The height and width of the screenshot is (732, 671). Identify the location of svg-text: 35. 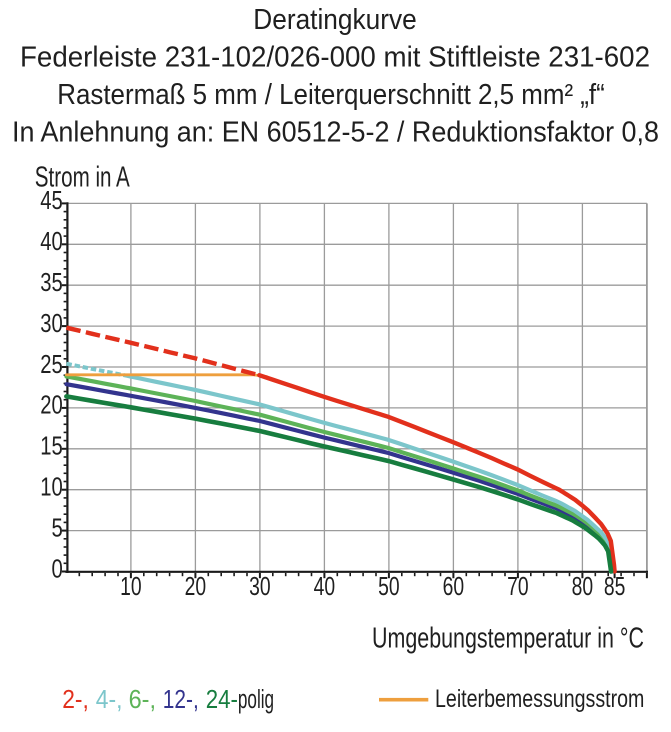
(51, 282).